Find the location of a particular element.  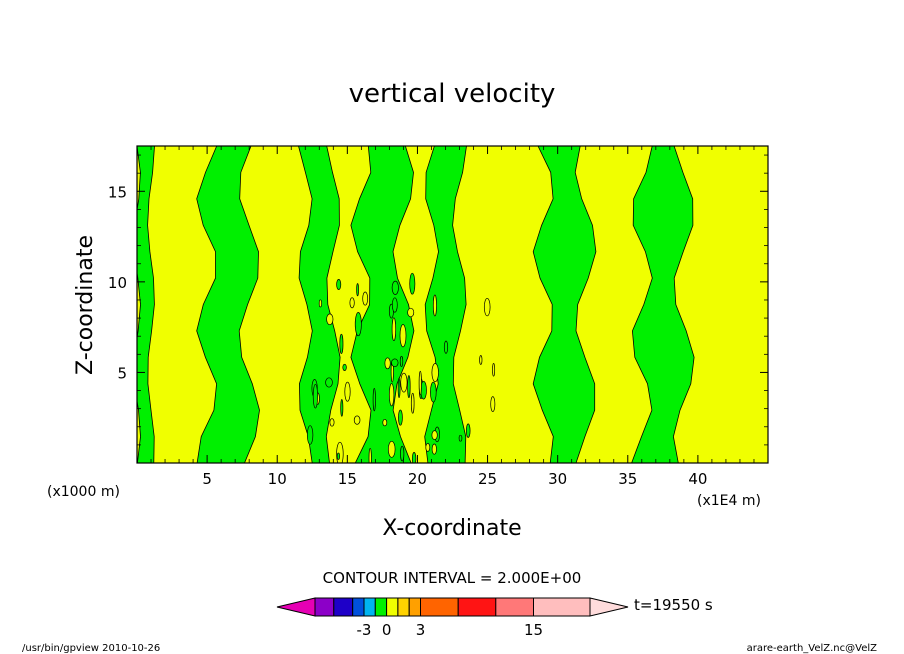

x-axis-title: X-coordinate is located at coordinates (451, 528).